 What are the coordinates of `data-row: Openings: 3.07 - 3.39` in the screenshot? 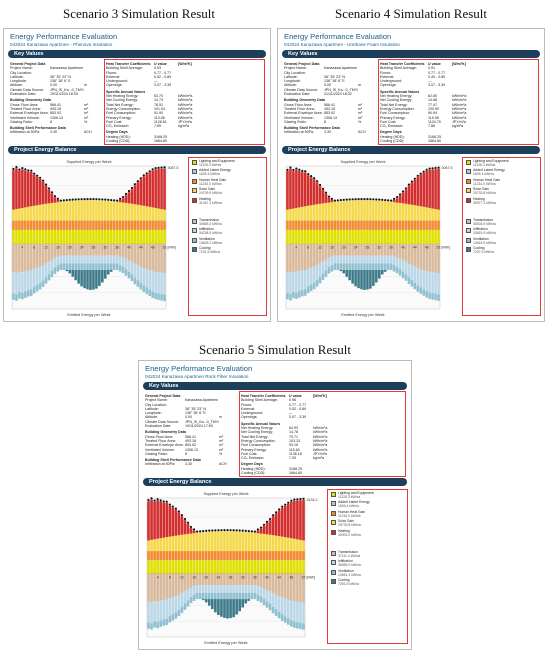 It's located at (150, 85).